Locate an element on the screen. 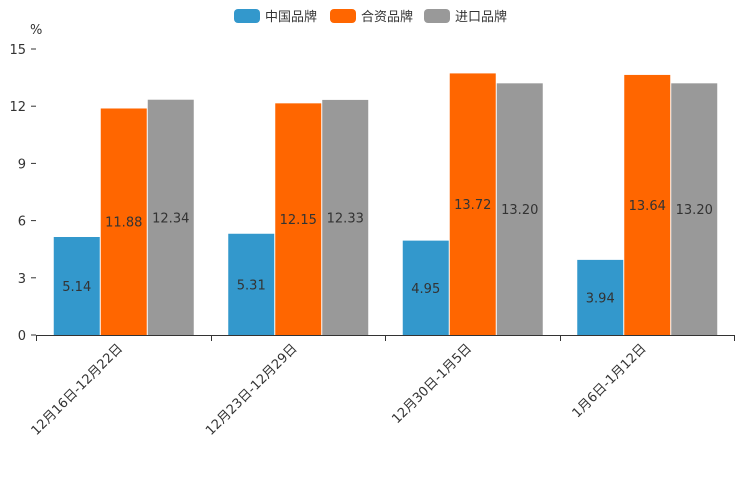  bar-value-label-3-2: 12.33 is located at coordinates (345, 218).